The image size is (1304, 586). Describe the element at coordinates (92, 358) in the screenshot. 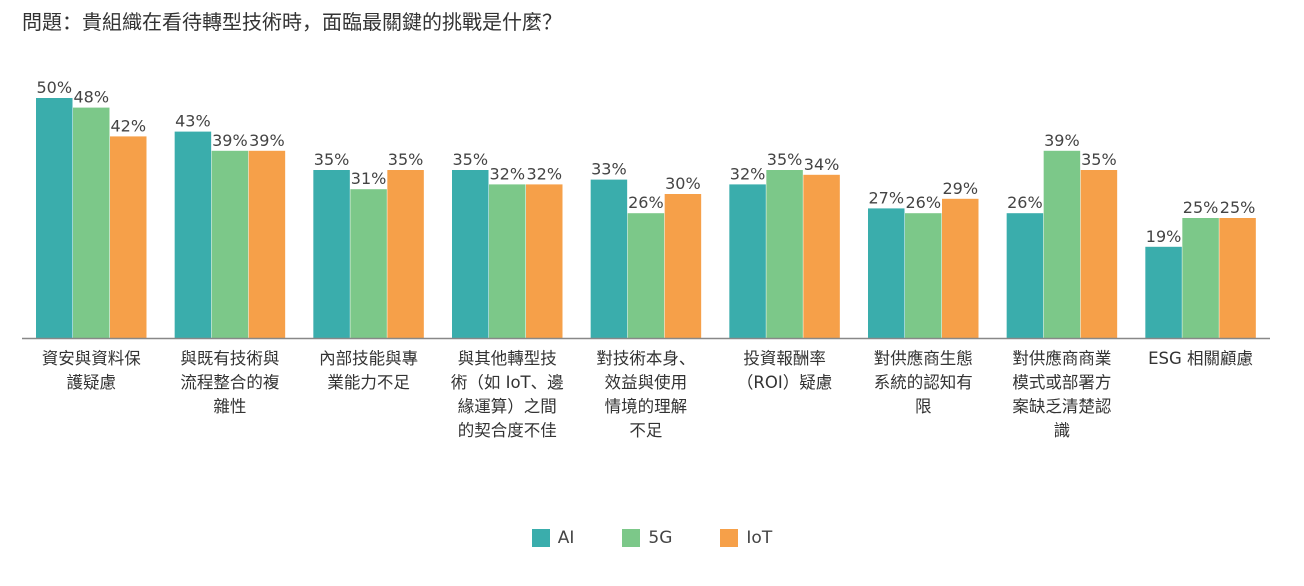

I see `category-label-0-line-0: 資安與資料保` at that location.